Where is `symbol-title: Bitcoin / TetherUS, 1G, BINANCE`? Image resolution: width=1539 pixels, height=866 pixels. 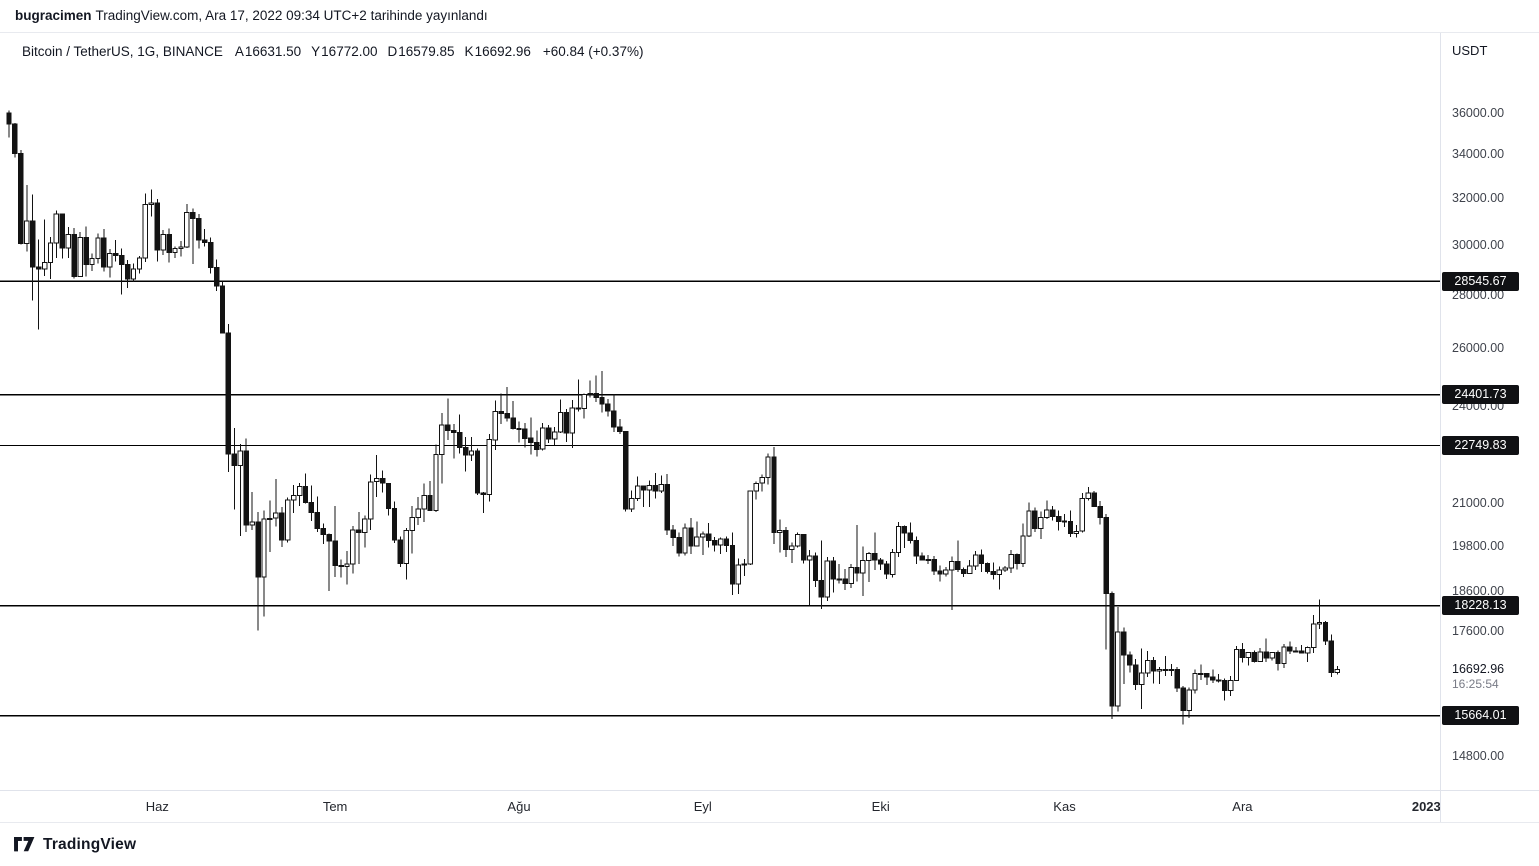
symbol-title: Bitcoin / TetherUS, 1G, BINANCE is located at coordinates (122, 51).